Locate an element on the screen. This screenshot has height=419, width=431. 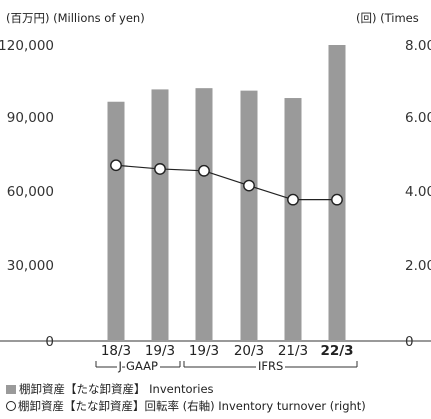
legend-item-inventories: 棚卸資産【たな卸資産】 Inventories is located at coordinates (110, 389).